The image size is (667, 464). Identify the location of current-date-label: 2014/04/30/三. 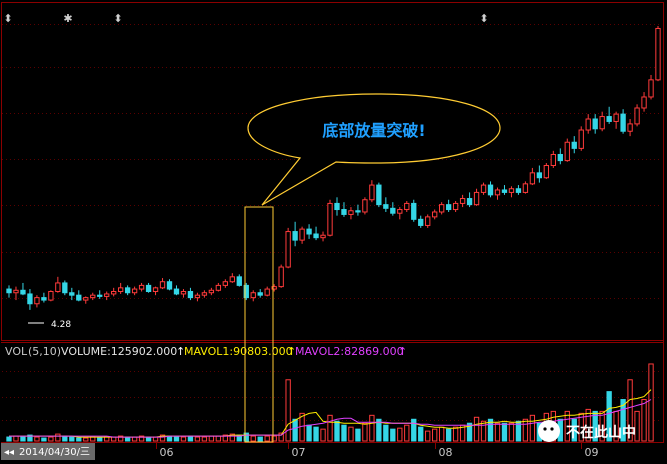
(54, 452).